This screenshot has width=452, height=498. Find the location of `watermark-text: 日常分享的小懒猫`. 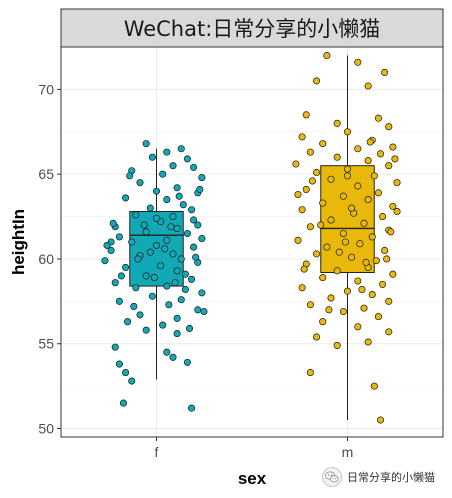

watermark-text: 日常分享的小懒猫 is located at coordinates (391, 477).